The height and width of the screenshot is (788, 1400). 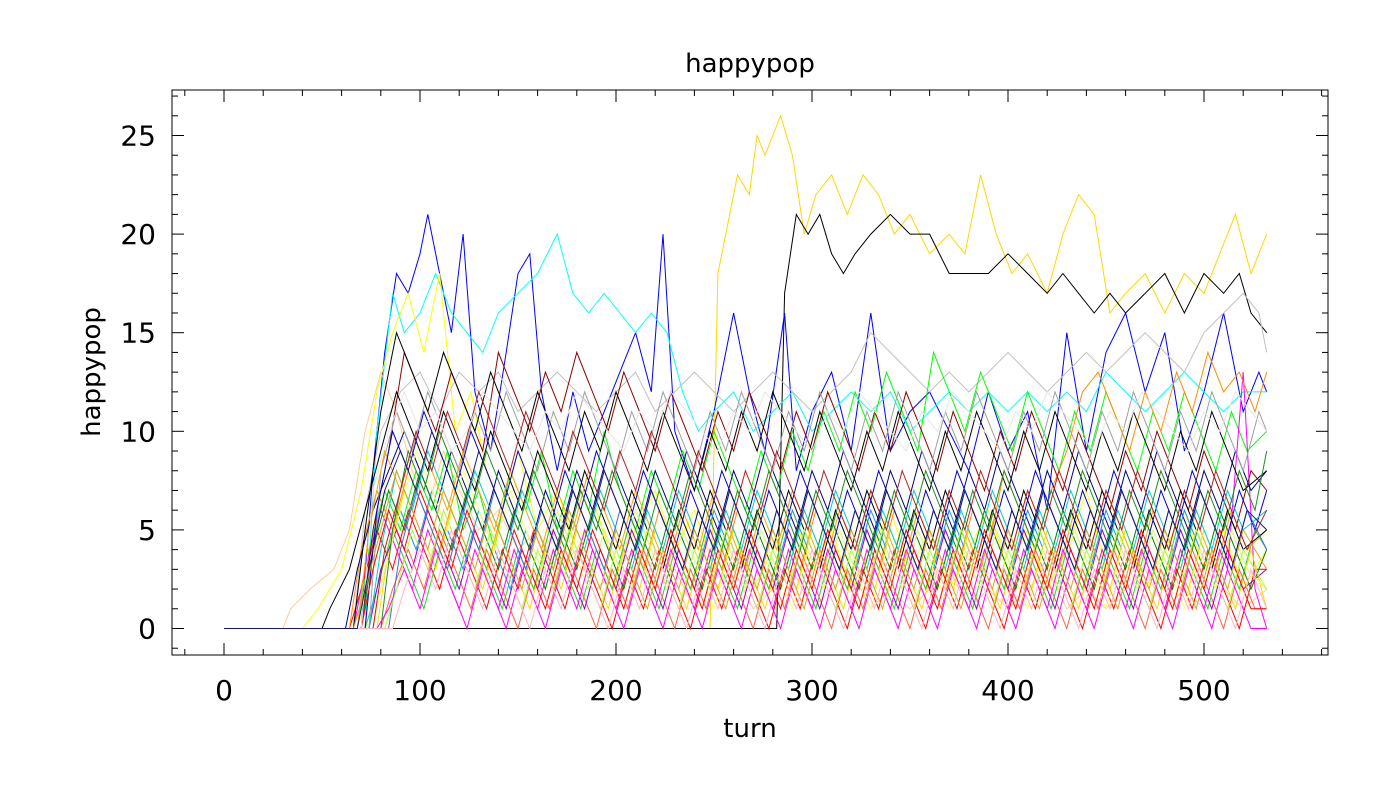 I want to click on y-tick-label: 10, so click(x=138, y=431).